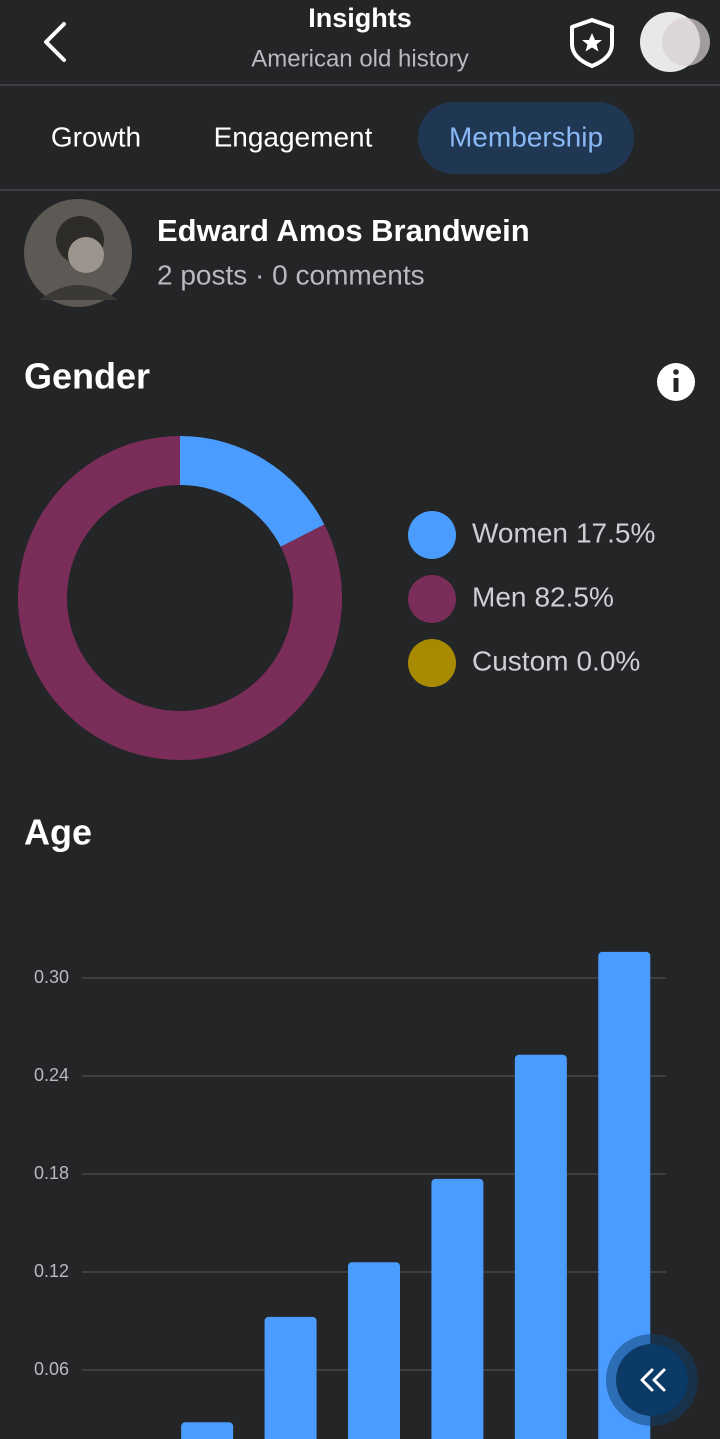  I want to click on legend-label: Custom, so click(520, 660).